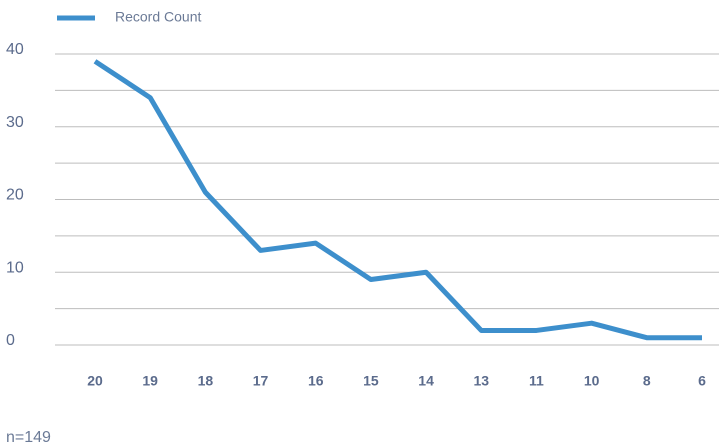  Describe the element at coordinates (316, 381) in the screenshot. I see `x-tick-label: 16` at that location.